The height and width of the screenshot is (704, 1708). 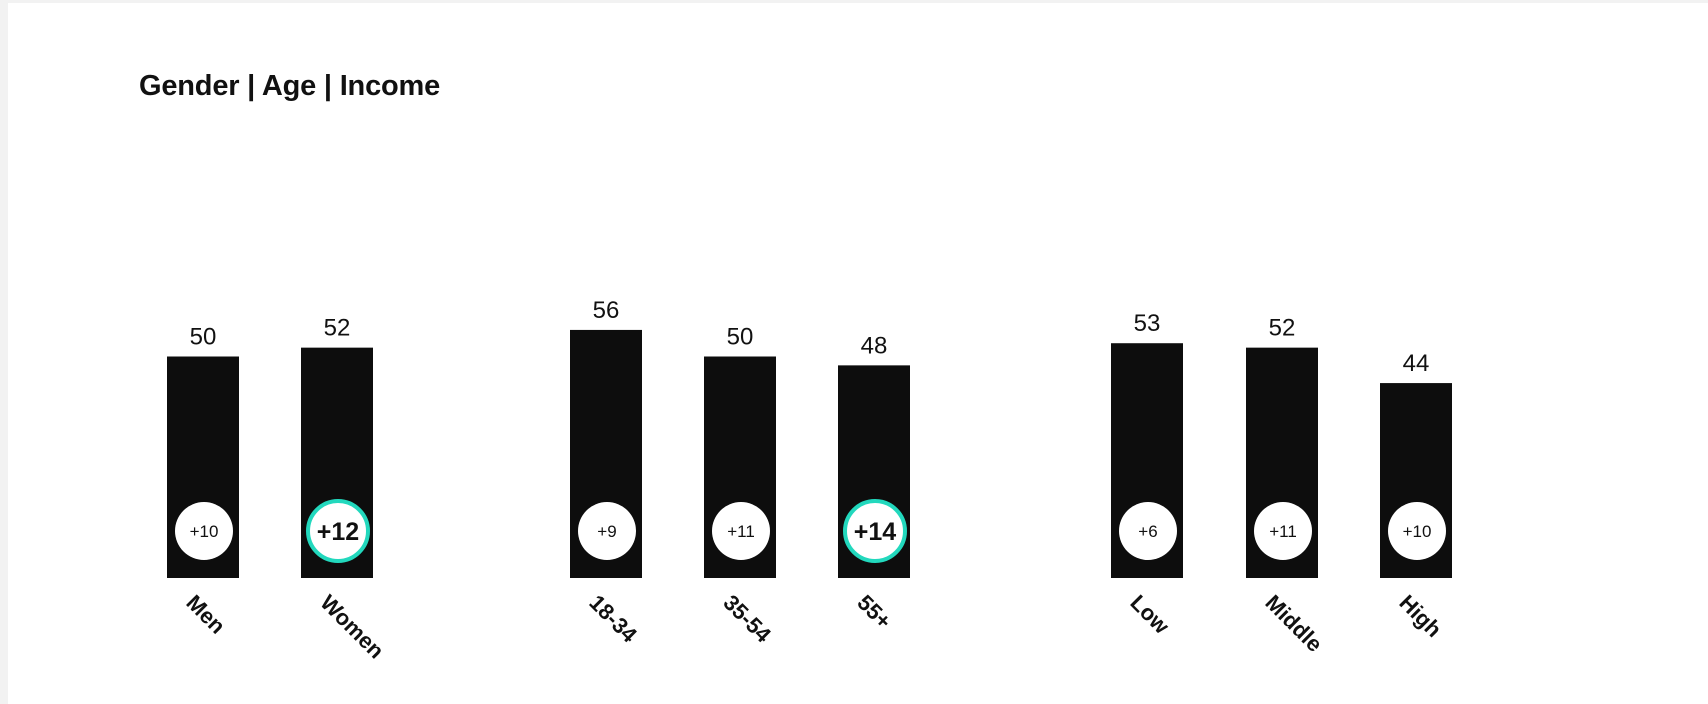 I want to click on delta-label-55-: +14, so click(x=875, y=532).